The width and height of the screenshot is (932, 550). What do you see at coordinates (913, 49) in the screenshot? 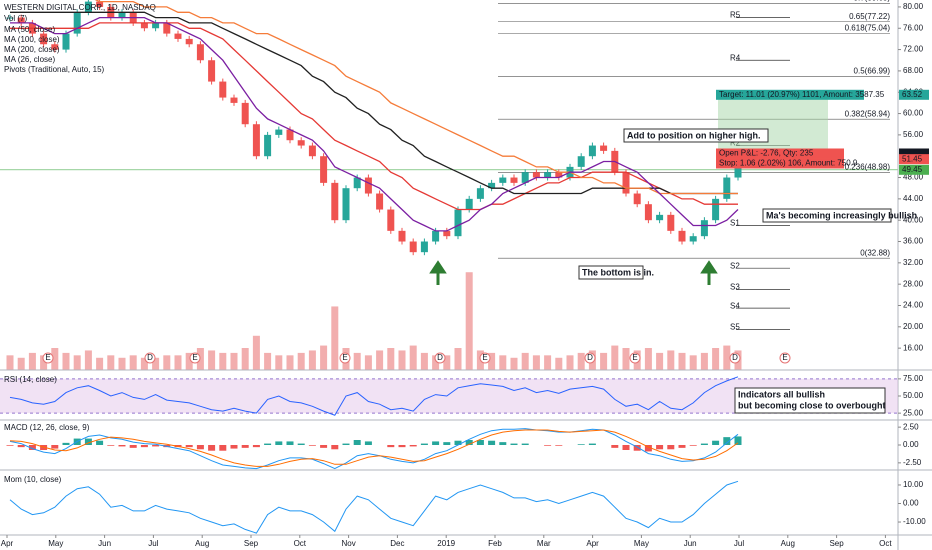
I see `y-tick-label: 72.00` at bounding box center [913, 49].